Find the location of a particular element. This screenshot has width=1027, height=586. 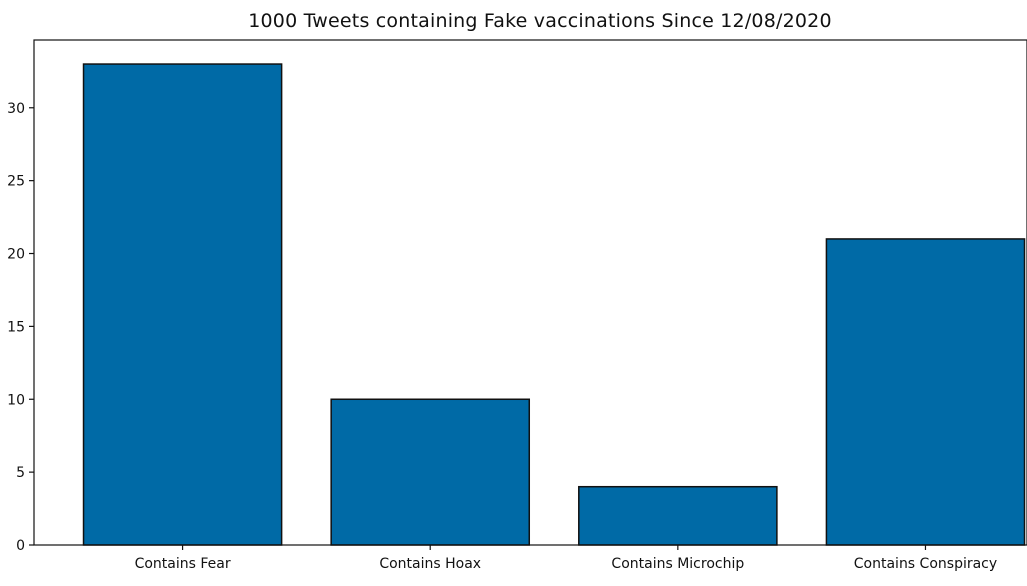

y-tick-label: 15 is located at coordinates (16, 327).